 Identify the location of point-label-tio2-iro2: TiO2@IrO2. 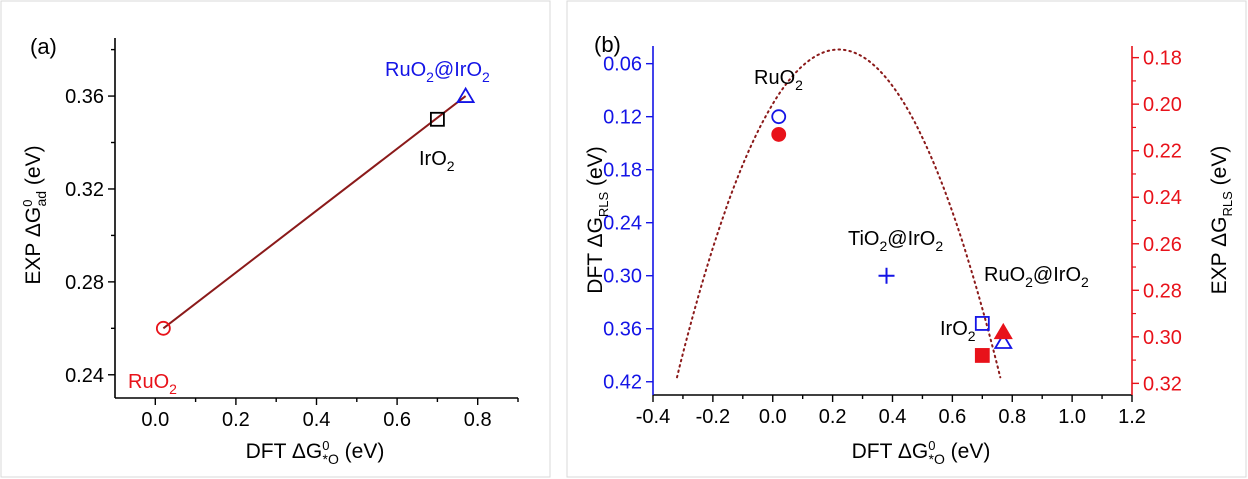
(895, 241).